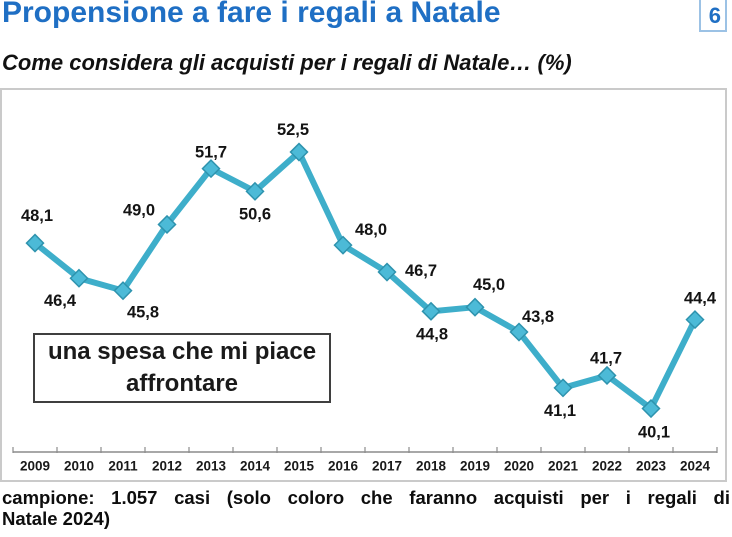 The image size is (732, 537). What do you see at coordinates (651, 466) in the screenshot?
I see `x-axis-label: 2023` at bounding box center [651, 466].